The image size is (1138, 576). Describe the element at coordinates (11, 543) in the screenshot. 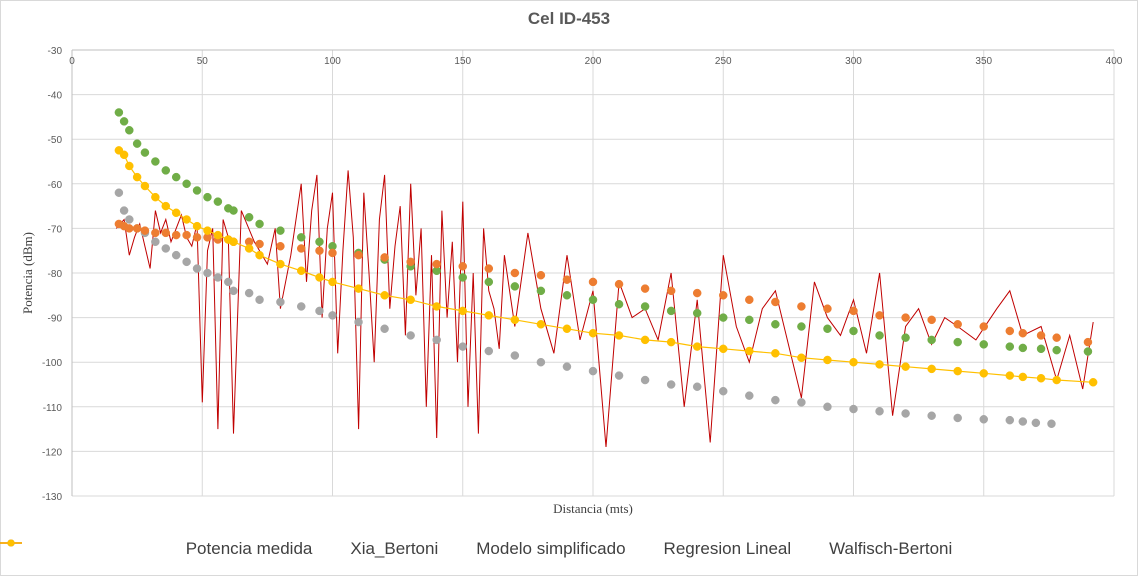

I see `legend-swatch` at that location.